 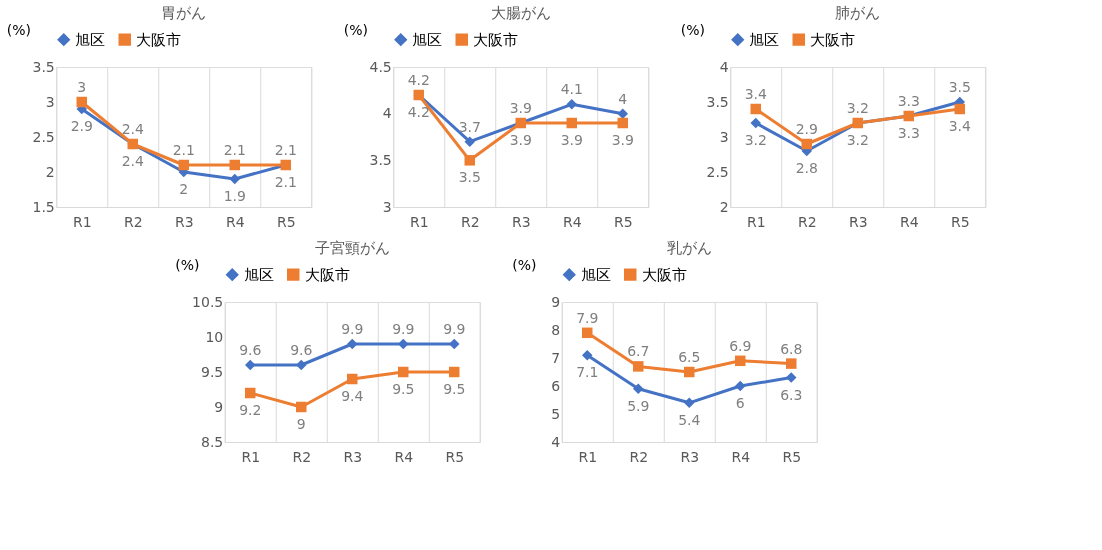 I want to click on data-label: 3, so click(x=82, y=87).